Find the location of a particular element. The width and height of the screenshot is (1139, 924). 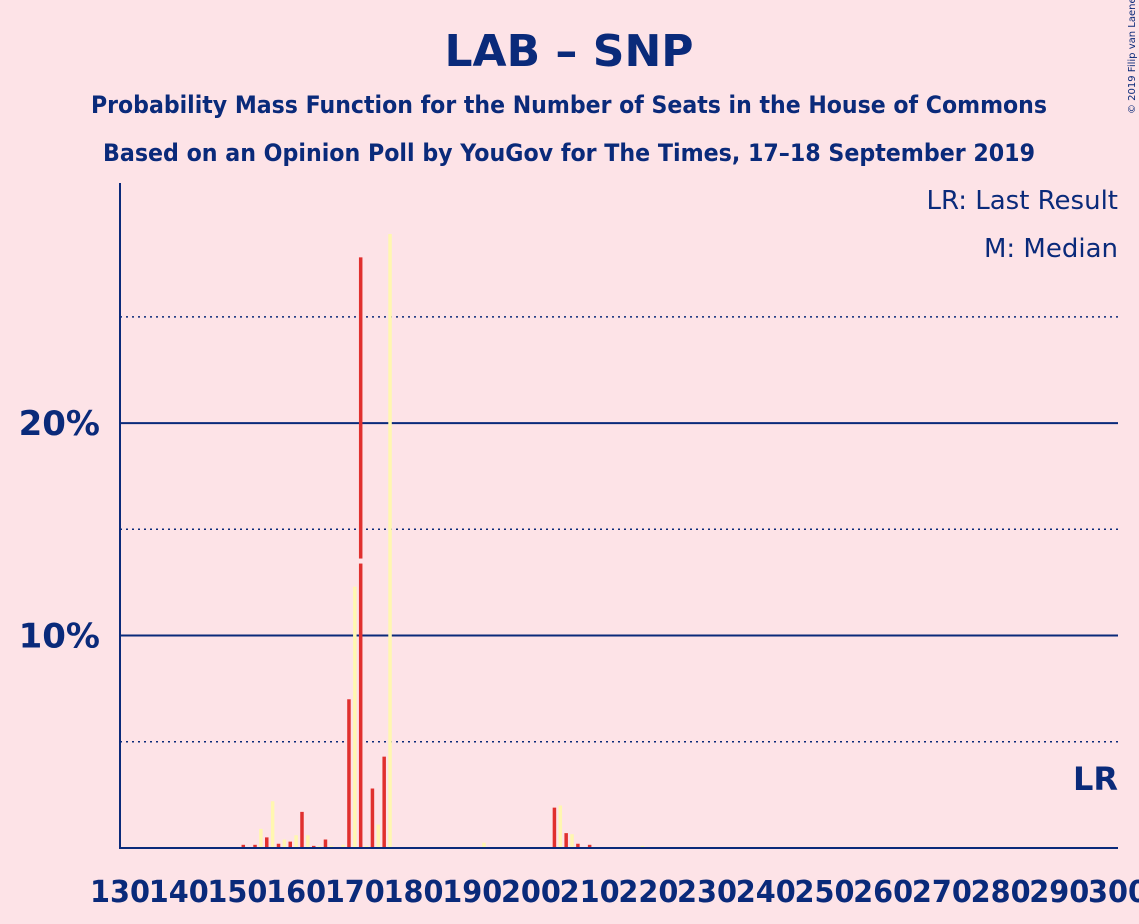

chart-title: LAB – SNP is located at coordinates (568, 51).